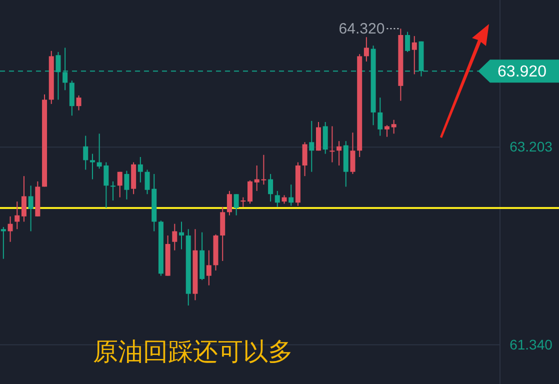 The height and width of the screenshot is (384, 559). What do you see at coordinates (522, 72) in the screenshot?
I see `ref-line-label: 63.920` at bounding box center [522, 72].